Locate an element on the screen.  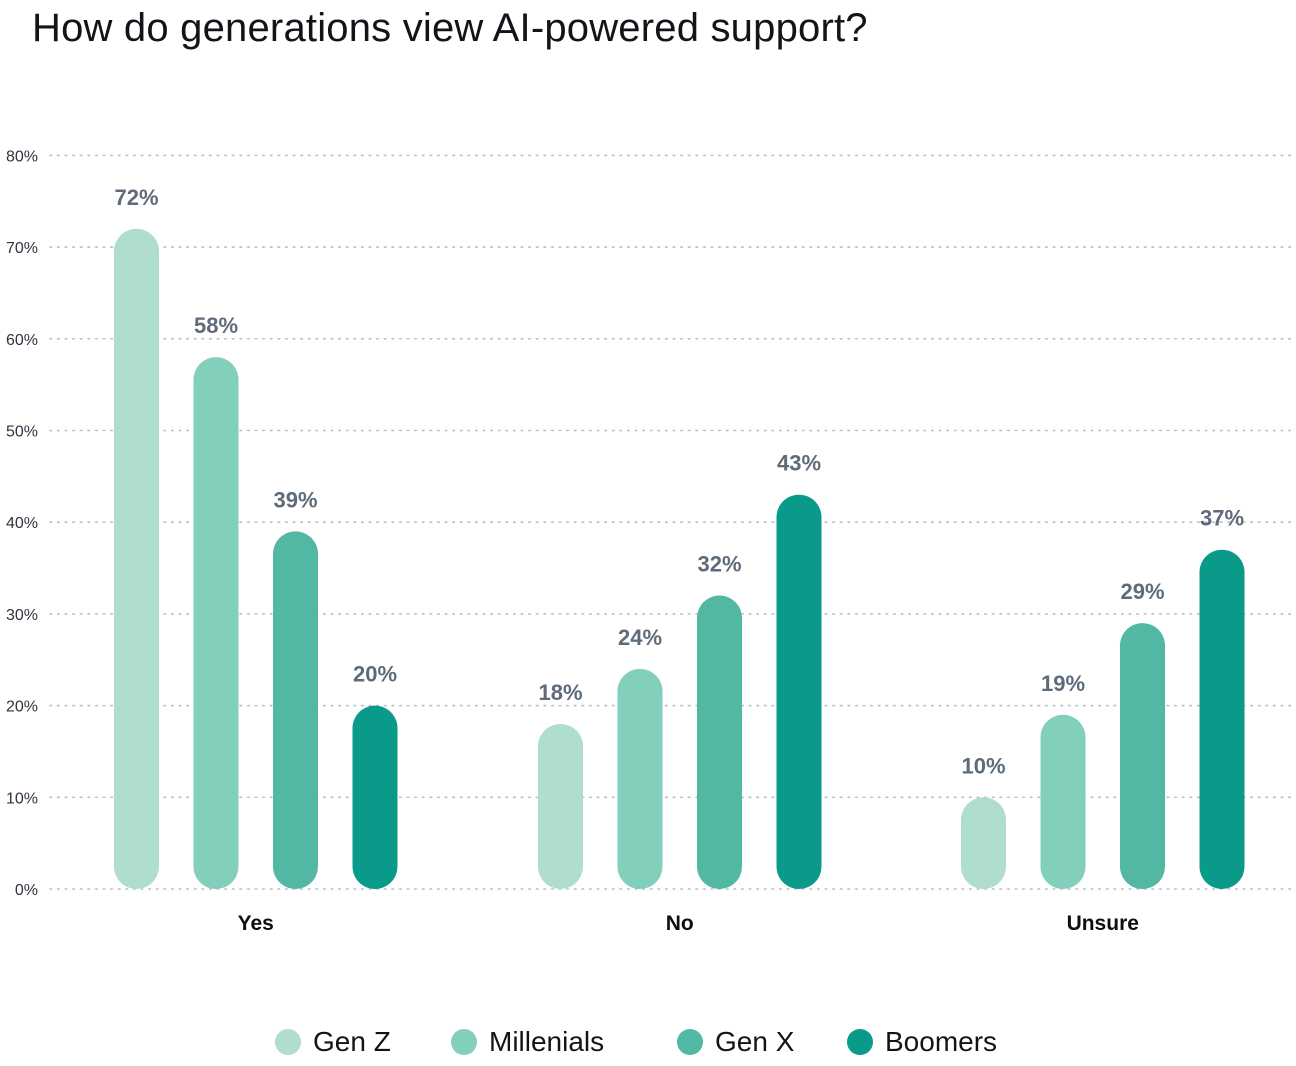
x-category-label: Yes is located at coordinates (256, 923).